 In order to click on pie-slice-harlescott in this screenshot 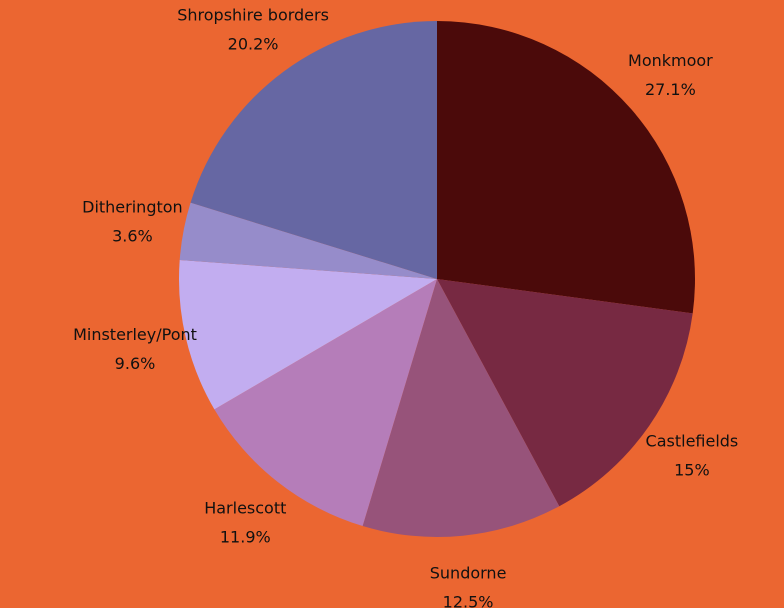, I will do `click(325, 403)`.